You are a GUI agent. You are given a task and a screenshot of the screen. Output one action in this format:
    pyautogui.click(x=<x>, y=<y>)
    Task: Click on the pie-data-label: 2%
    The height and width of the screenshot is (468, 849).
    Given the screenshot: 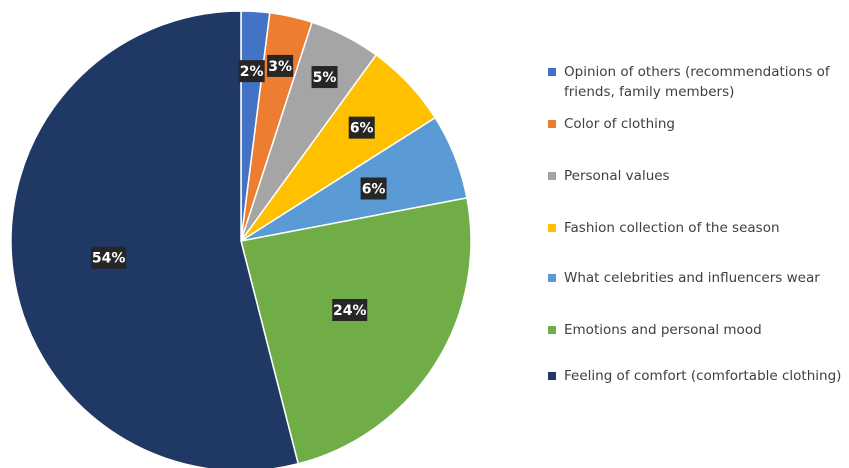 What is the action you would take?
    pyautogui.click(x=251, y=71)
    